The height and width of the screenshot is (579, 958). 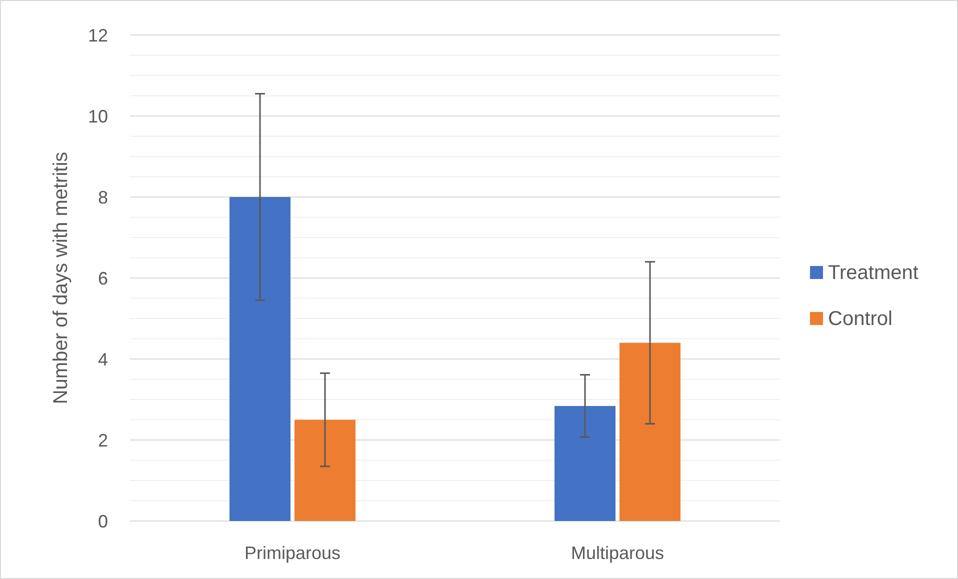 What do you see at coordinates (873, 273) in the screenshot?
I see `legend-label: Treatment` at bounding box center [873, 273].